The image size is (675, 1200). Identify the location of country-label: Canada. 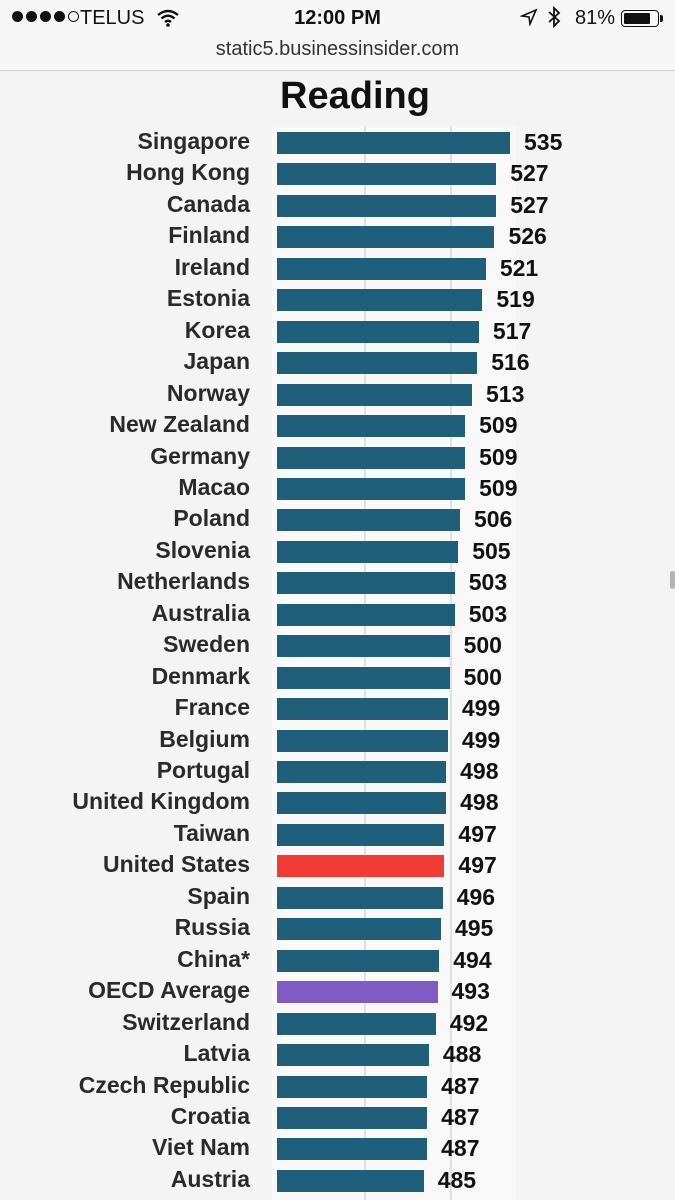
(208, 203).